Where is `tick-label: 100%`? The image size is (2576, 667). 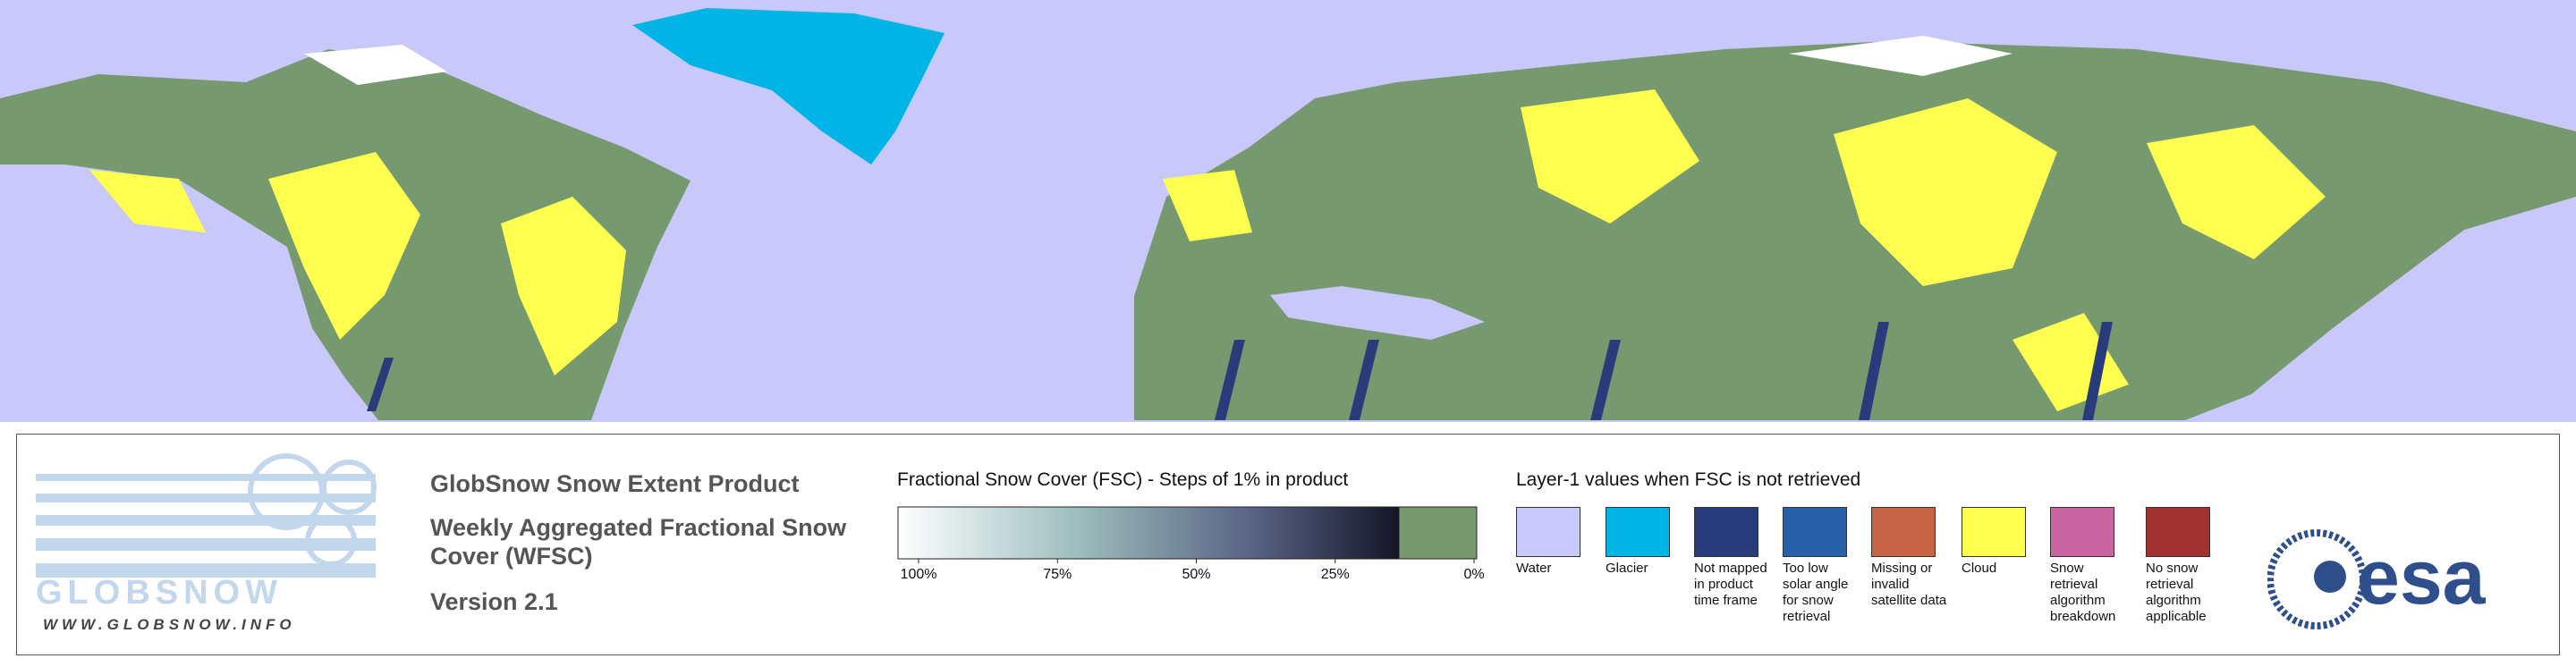 tick-label: 100% is located at coordinates (918, 574).